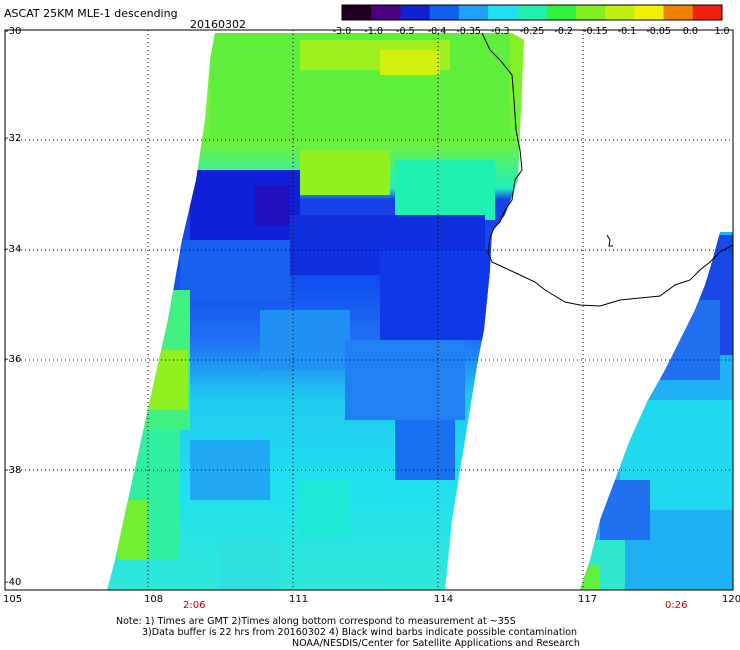 Image resolution: width=740 pixels, height=650 pixels. Describe the element at coordinates (13, 359) in the screenshot. I see `lat-label-36: -36` at that location.